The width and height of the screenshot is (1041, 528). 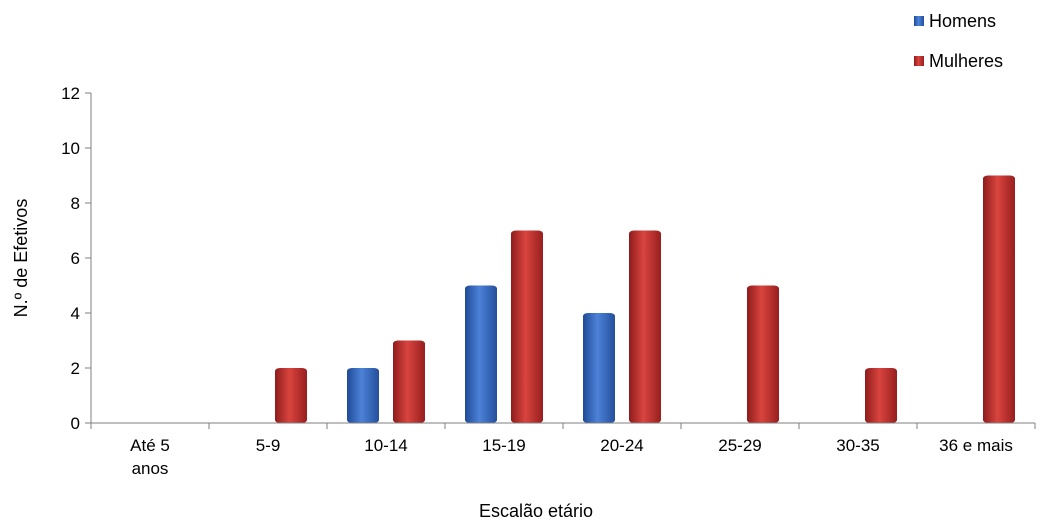 I want to click on y-tick-label-2: 4, so click(x=75, y=313).